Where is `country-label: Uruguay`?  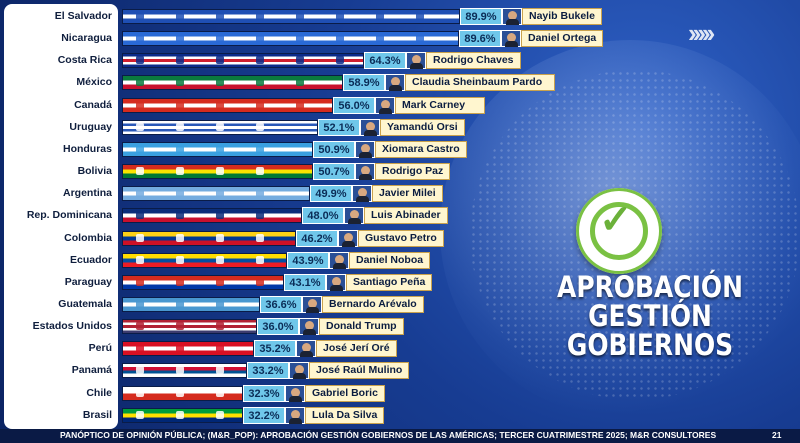
country-label: Uruguay is located at coordinates (90, 127).